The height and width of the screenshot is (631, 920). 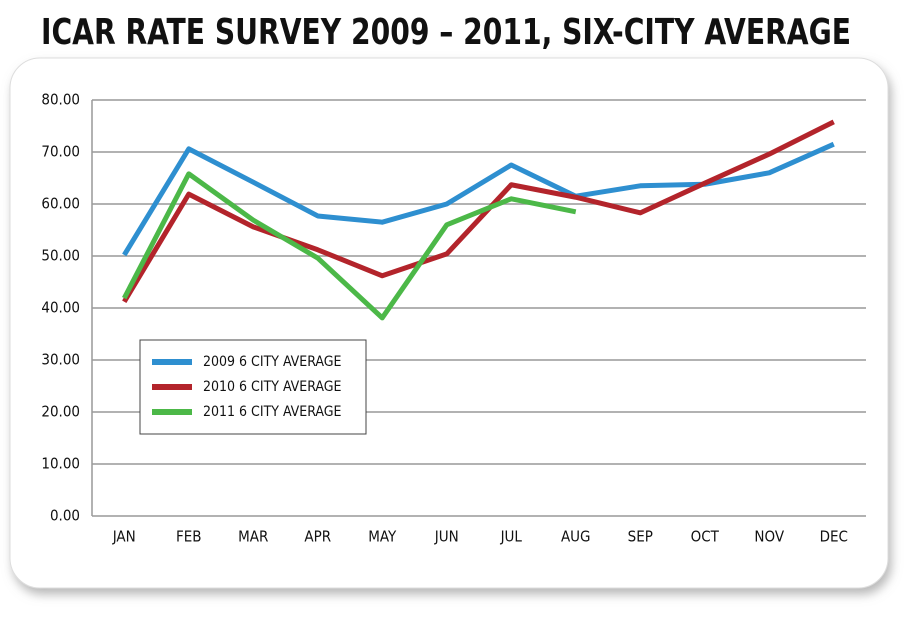 What do you see at coordinates (705, 537) in the screenshot?
I see `x-tick-label: OCT` at bounding box center [705, 537].